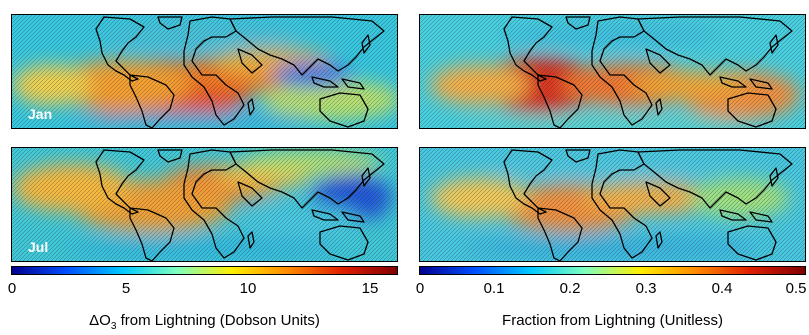 The image size is (809, 335). I want to click on colorbar-fraction-tick: 0.3, so click(646, 288).